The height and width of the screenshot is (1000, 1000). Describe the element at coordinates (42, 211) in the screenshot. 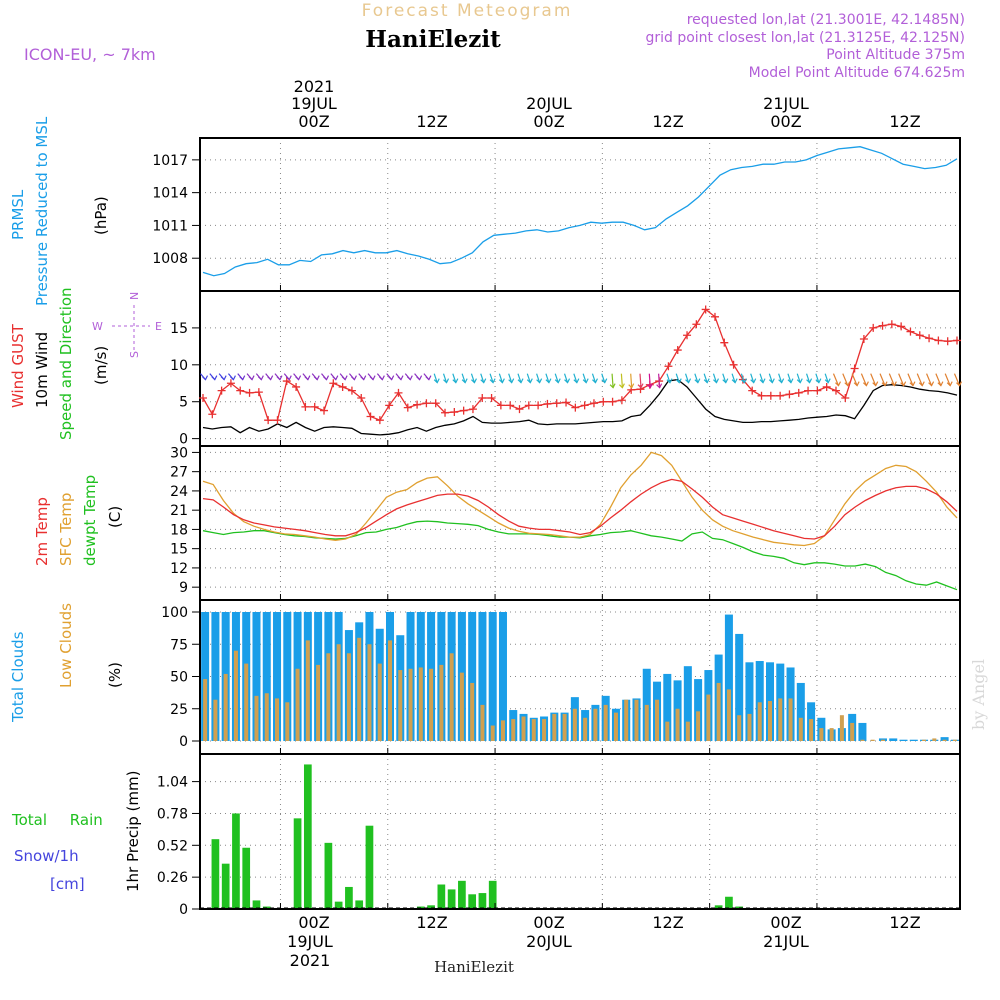

I see `pressure-label-2: Pressure Reduced to MSL` at that location.